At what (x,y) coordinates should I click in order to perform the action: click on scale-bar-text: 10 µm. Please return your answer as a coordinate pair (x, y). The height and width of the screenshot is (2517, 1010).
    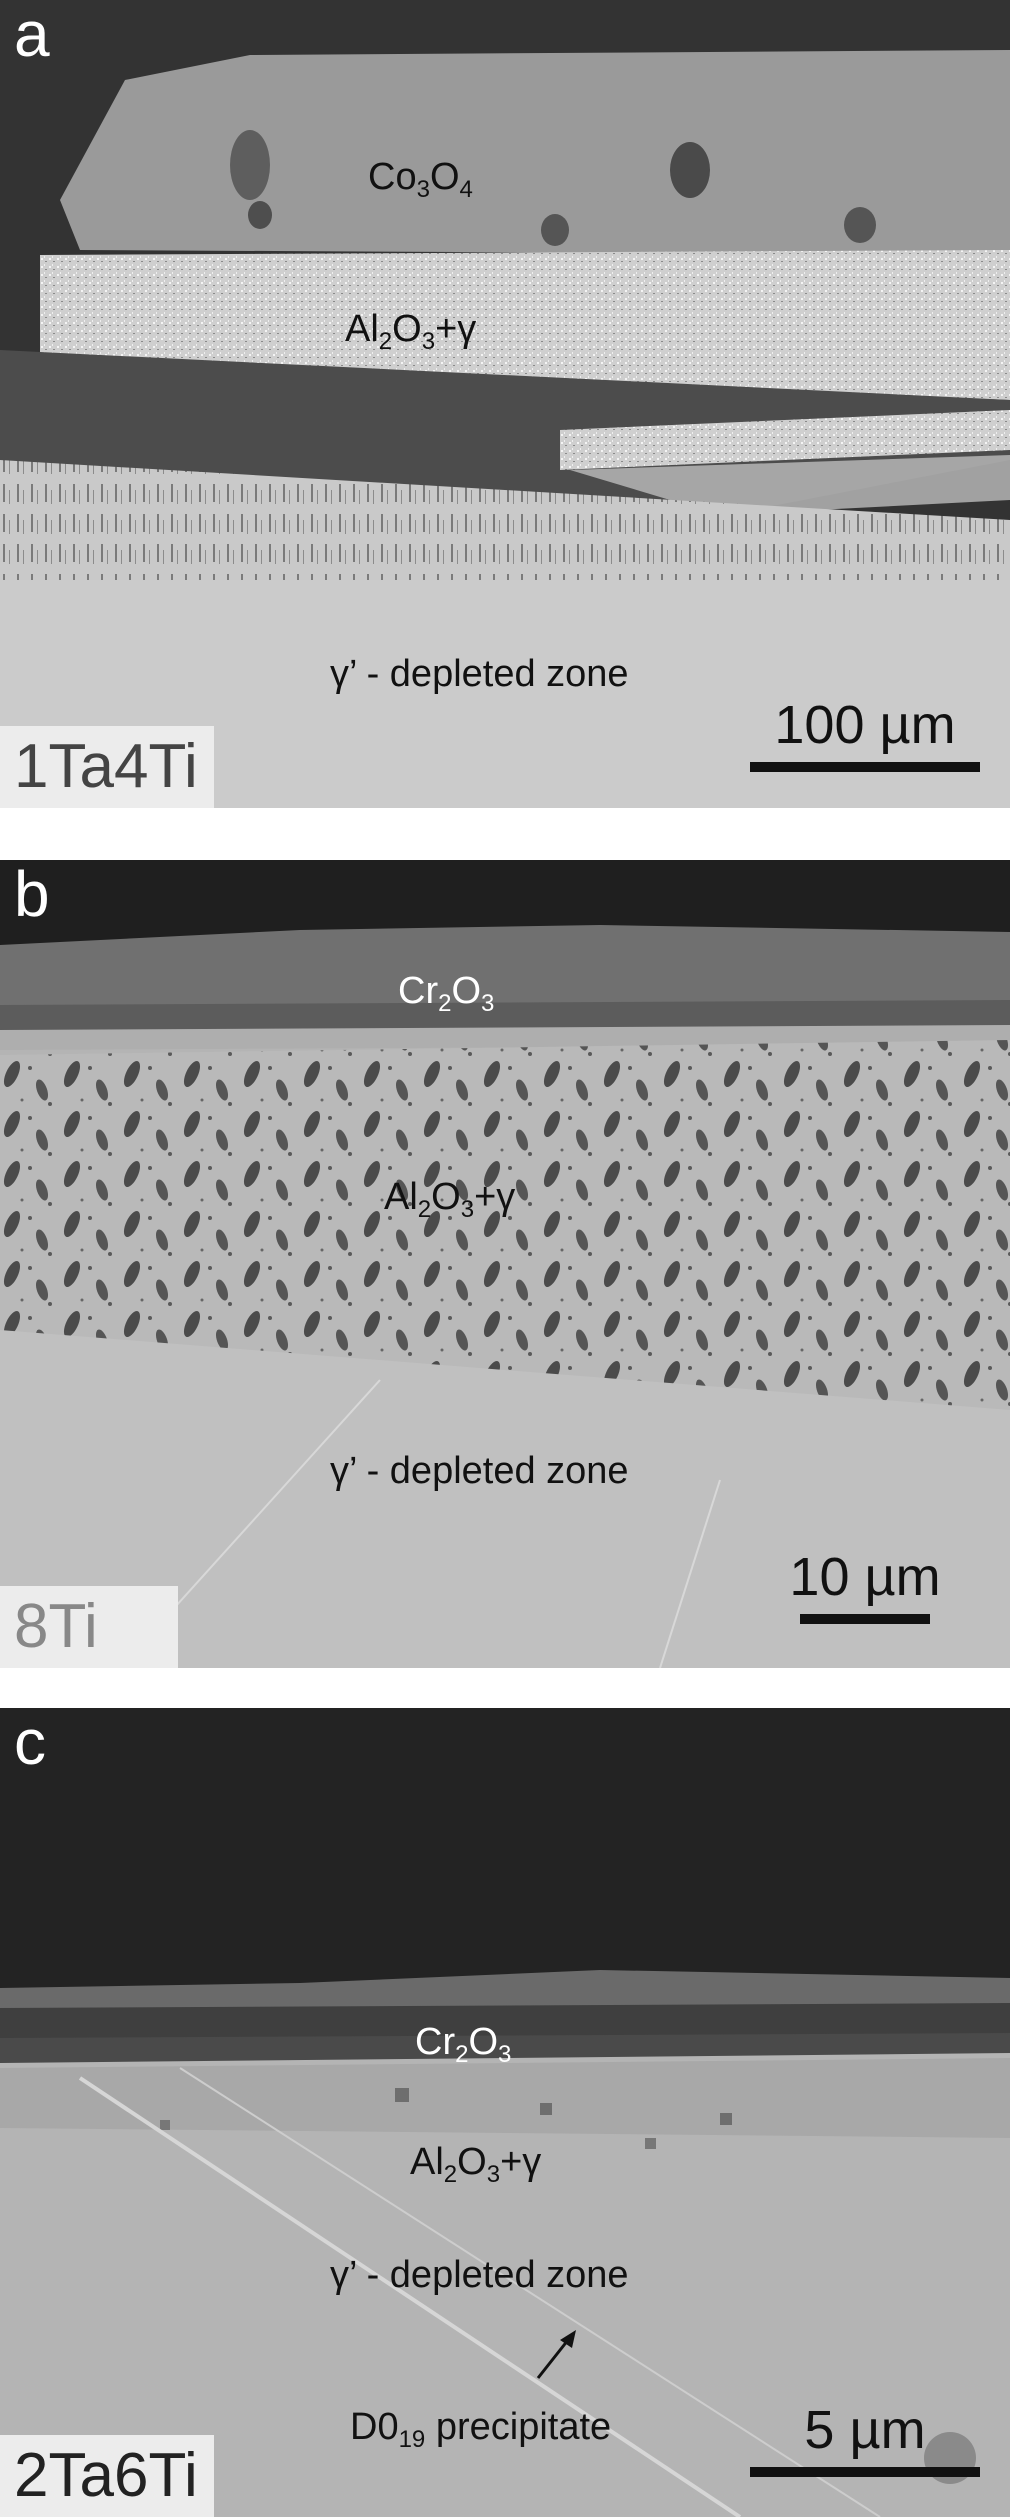
    Looking at the image, I should click on (865, 1577).